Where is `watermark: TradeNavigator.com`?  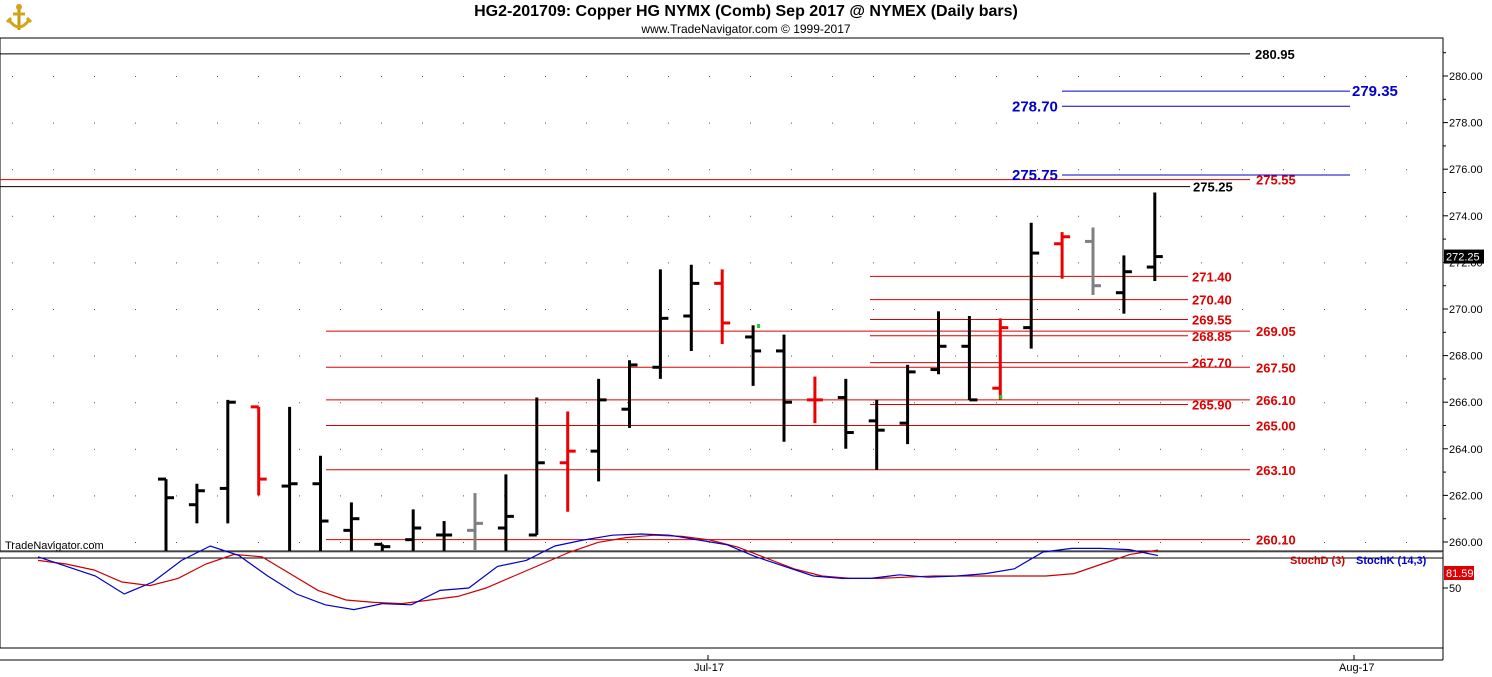
watermark: TradeNavigator.com is located at coordinates (54, 546).